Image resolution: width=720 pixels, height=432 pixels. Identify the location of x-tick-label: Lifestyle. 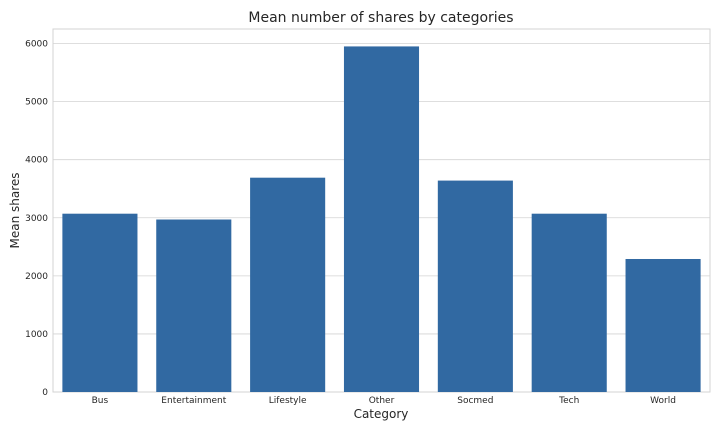
(288, 401).